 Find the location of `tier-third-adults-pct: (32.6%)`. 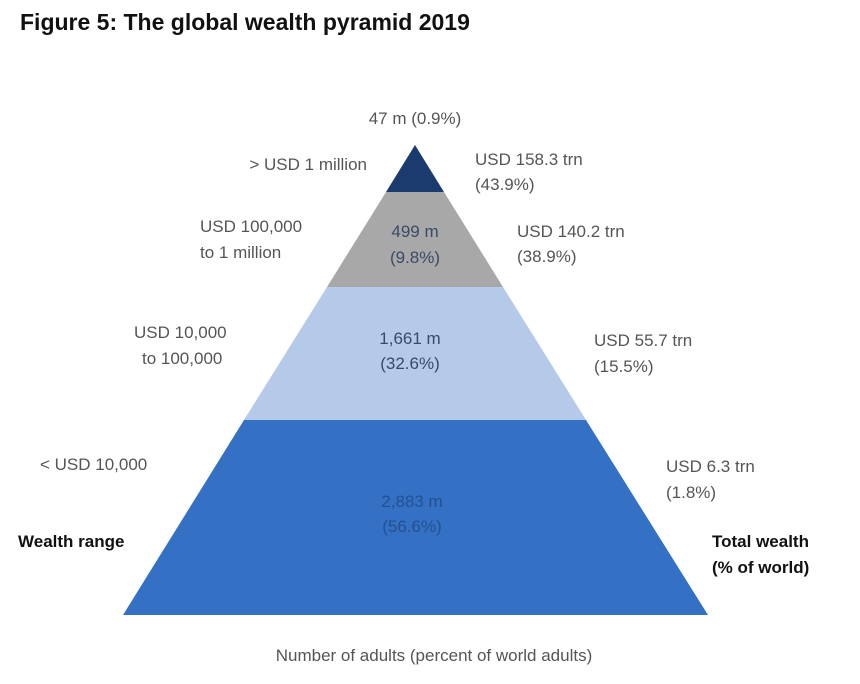

tier-third-adults-pct: (32.6%) is located at coordinates (410, 363).